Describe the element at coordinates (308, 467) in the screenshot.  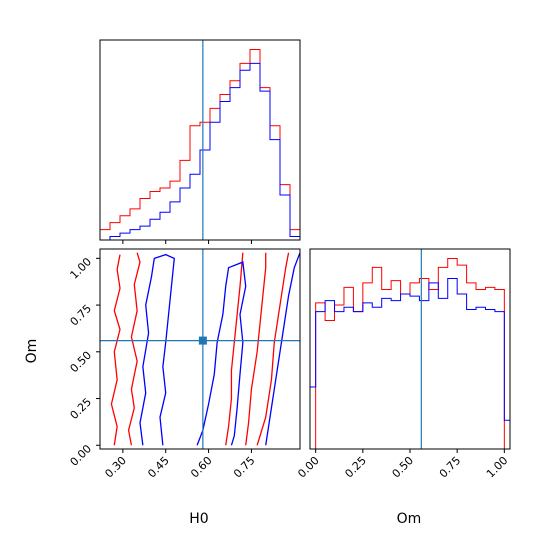
I see `x-tick-label: 0.00` at that location.